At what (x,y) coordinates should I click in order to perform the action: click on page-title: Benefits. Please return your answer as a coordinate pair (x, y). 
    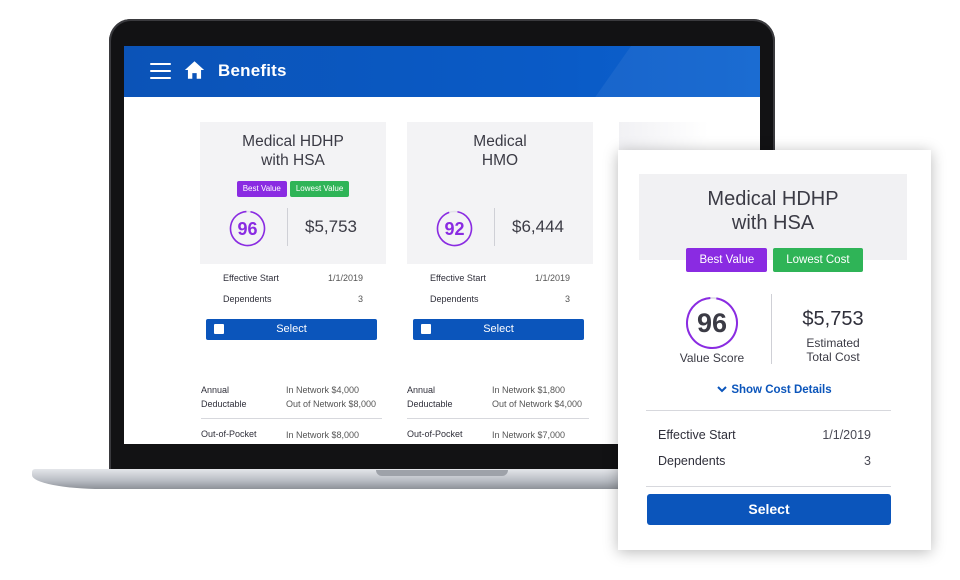
    Looking at the image, I should click on (252, 70).